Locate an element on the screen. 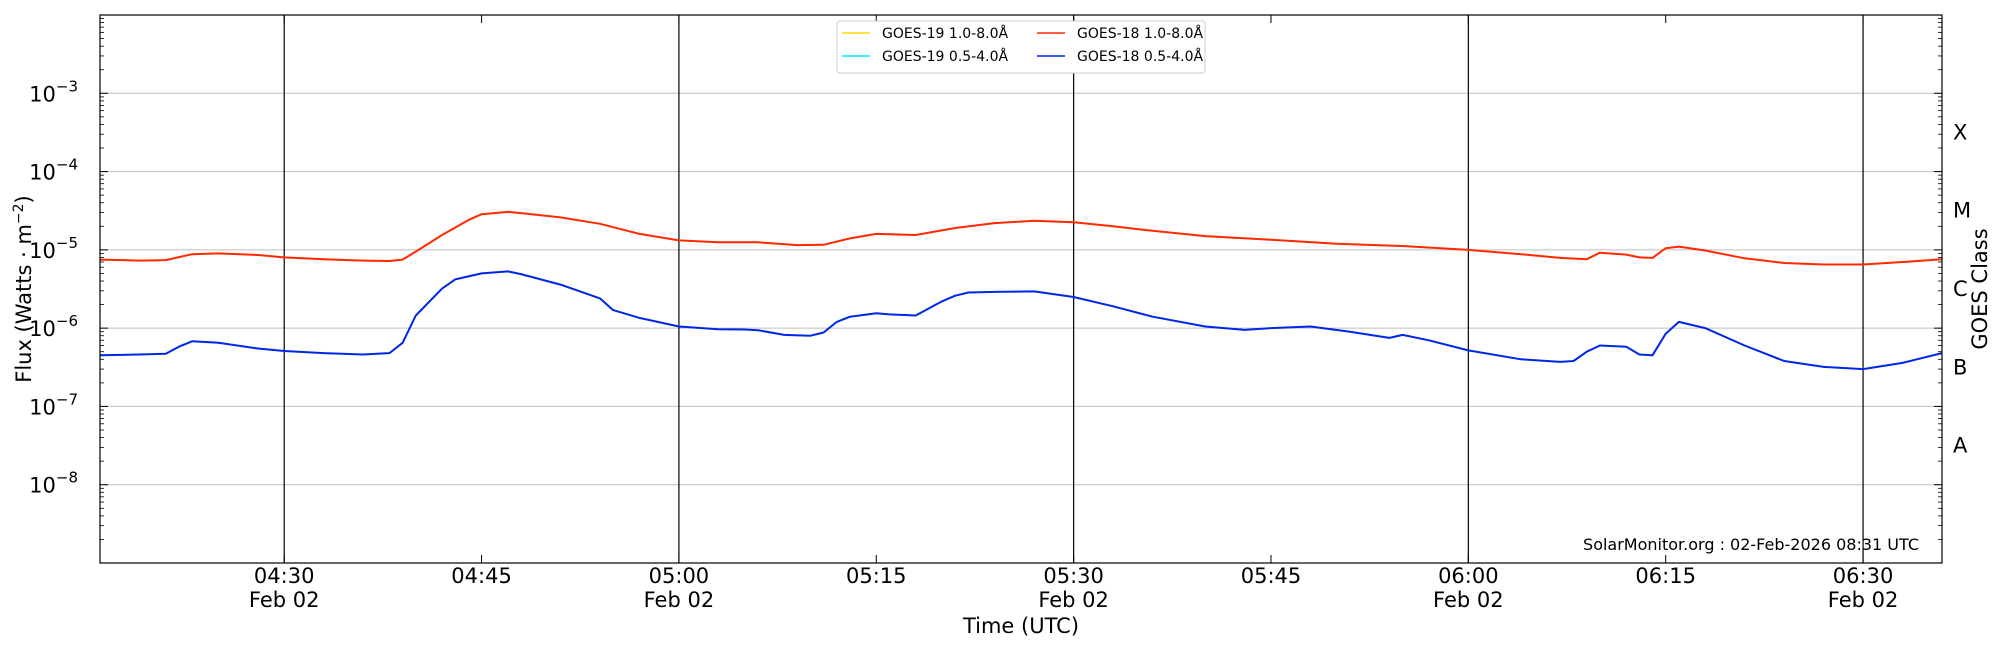  x-tick-label: 06:15 is located at coordinates (1665, 576).